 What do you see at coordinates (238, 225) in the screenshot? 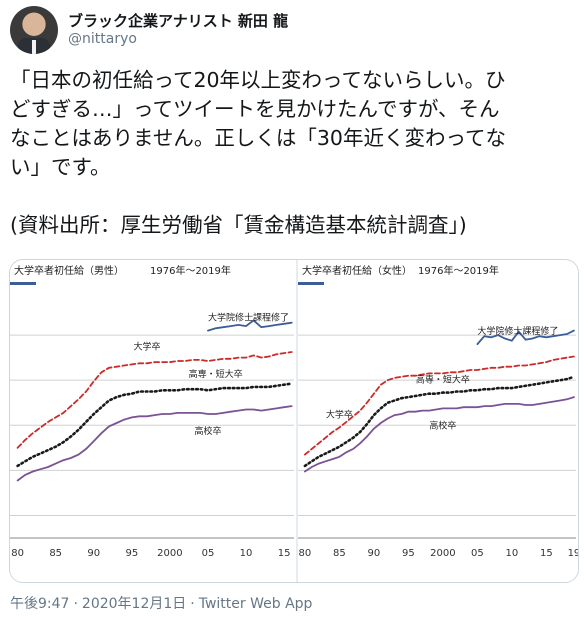
I see `tweet-source-line: (資料出所：厚生労働省「賃金構造基本統計調査」)` at bounding box center [238, 225].